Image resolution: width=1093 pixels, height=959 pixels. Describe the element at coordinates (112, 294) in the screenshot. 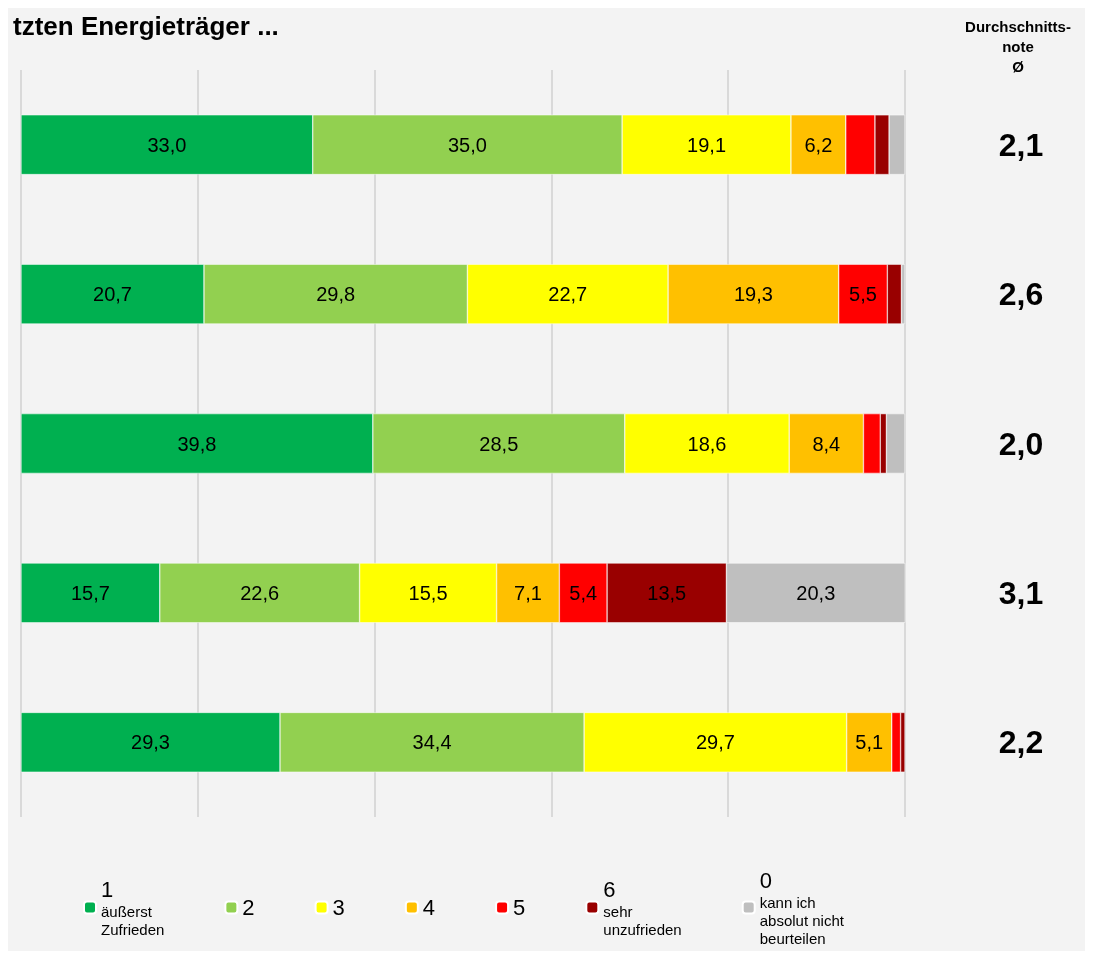

I see `data-label: 20,7` at that location.